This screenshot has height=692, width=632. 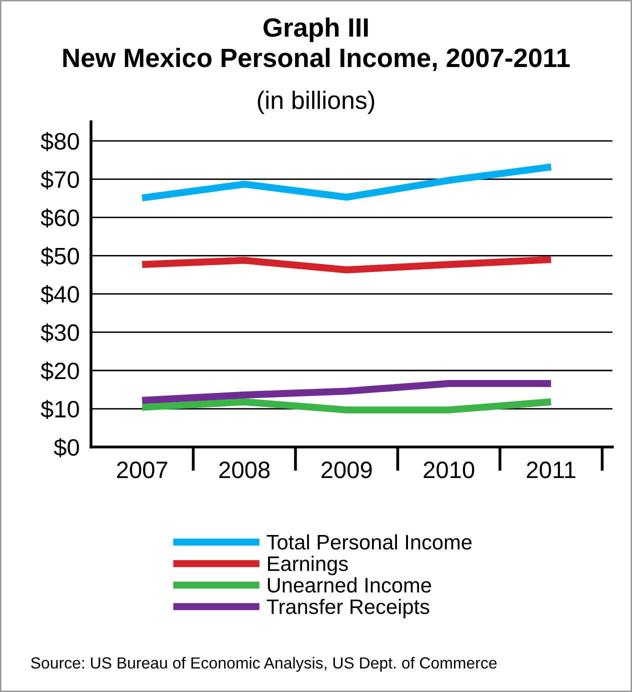 What do you see at coordinates (350, 585) in the screenshot?
I see `legend-label: Unearned Income` at bounding box center [350, 585].